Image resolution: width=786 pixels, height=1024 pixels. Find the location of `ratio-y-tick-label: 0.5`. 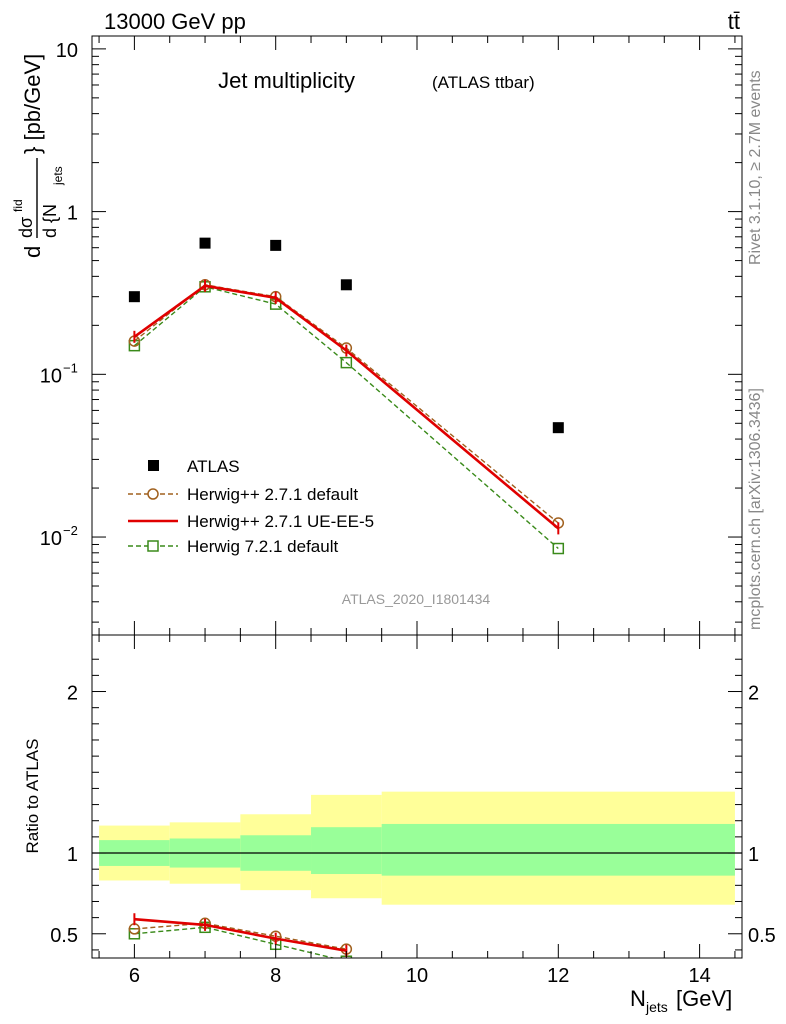

ratio-y-tick-label: 0.5 is located at coordinates (64, 936).